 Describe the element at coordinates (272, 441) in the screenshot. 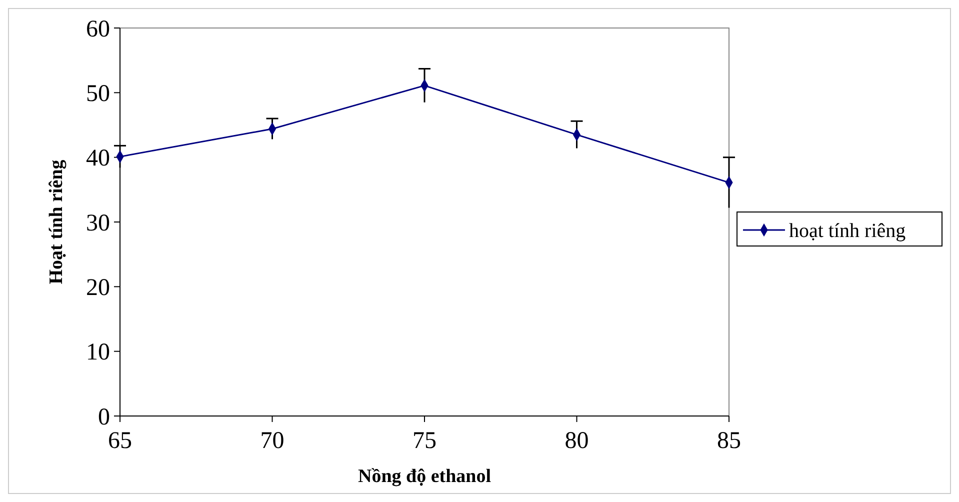

I see `x-tick-label: 70` at that location.